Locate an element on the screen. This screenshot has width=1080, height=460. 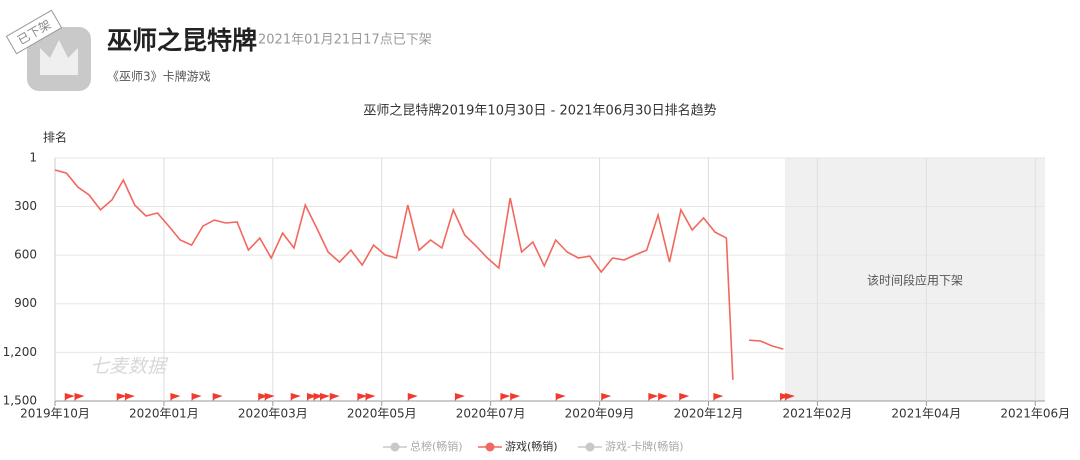
x-tick-label: 2019年10月 is located at coordinates (55, 414).